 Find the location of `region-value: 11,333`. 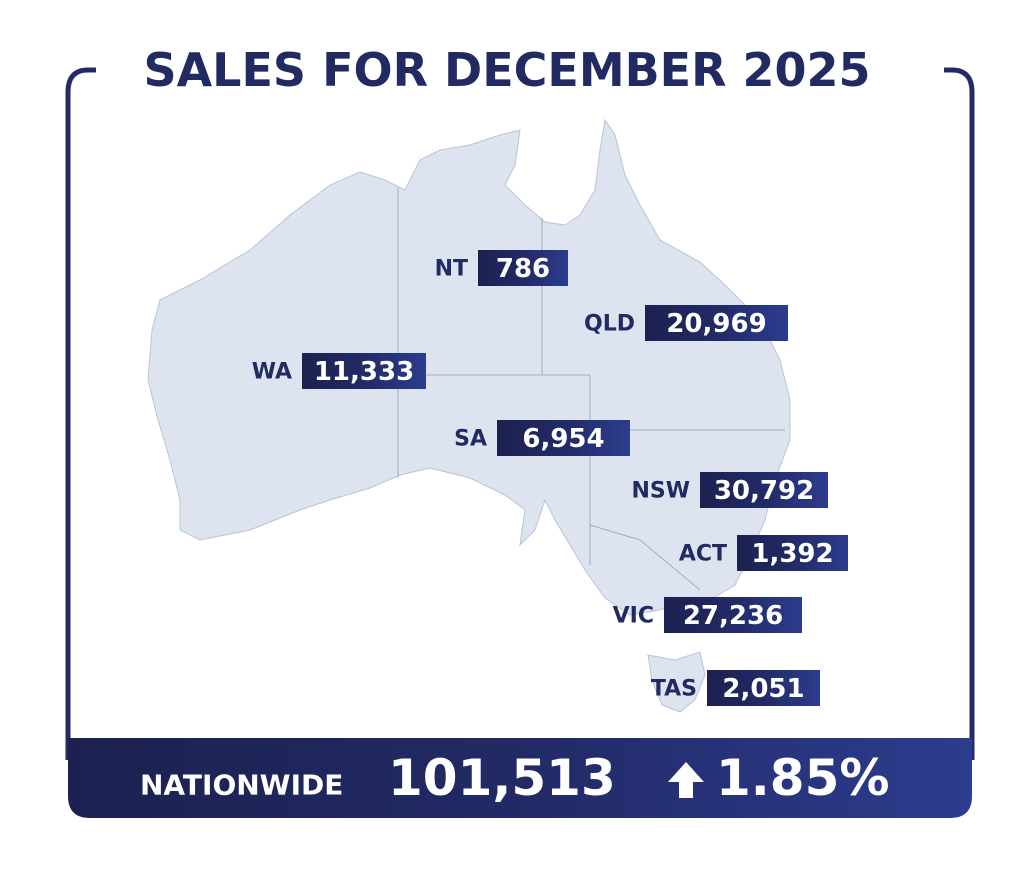

region-value: 11,333 is located at coordinates (364, 372).